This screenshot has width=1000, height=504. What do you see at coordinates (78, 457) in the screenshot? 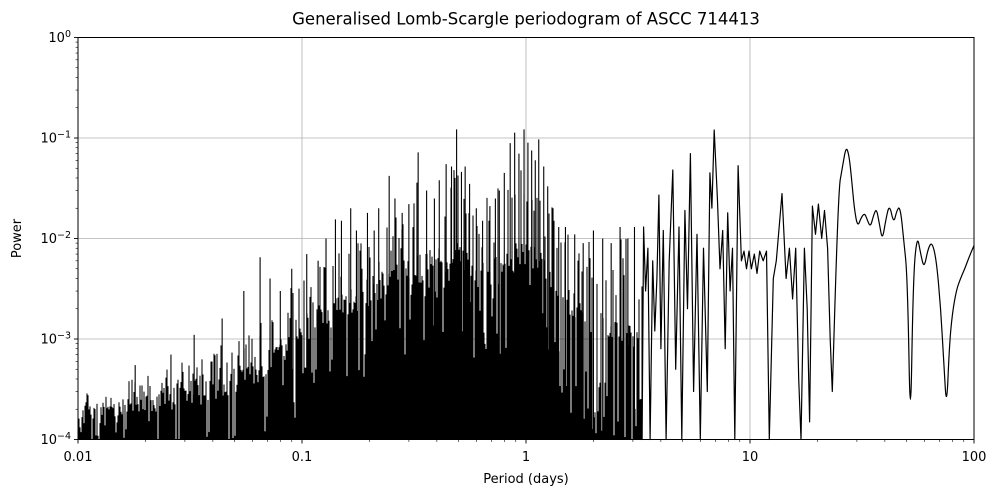
I see `svg-text: 0.01` at bounding box center [78, 457].